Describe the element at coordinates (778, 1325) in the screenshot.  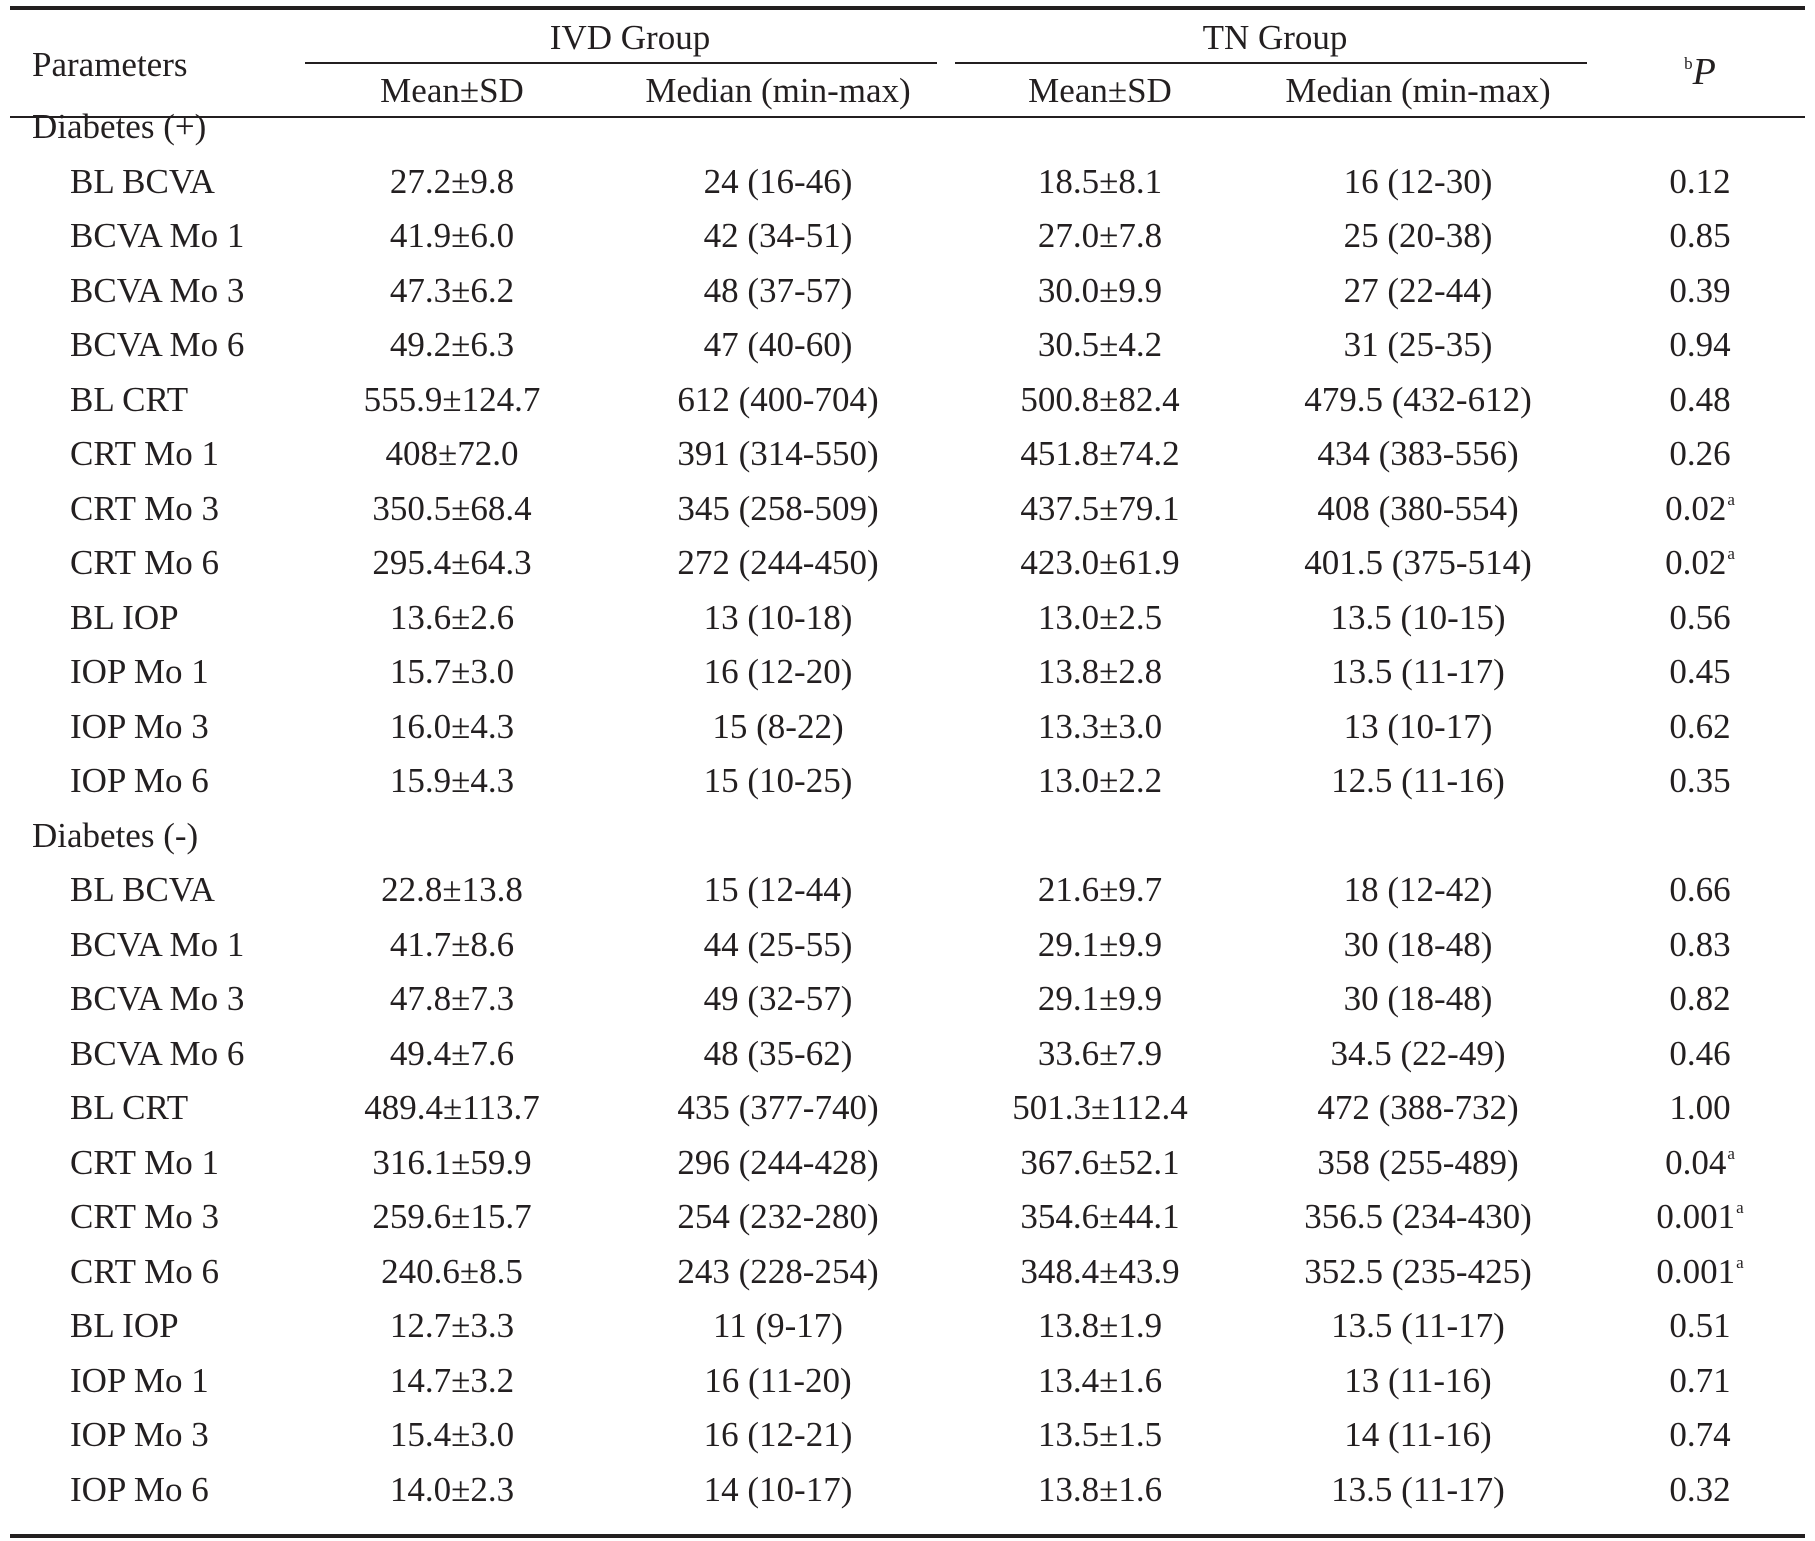
I see `cell-ivd-median: 11 (9-17)` at that location.